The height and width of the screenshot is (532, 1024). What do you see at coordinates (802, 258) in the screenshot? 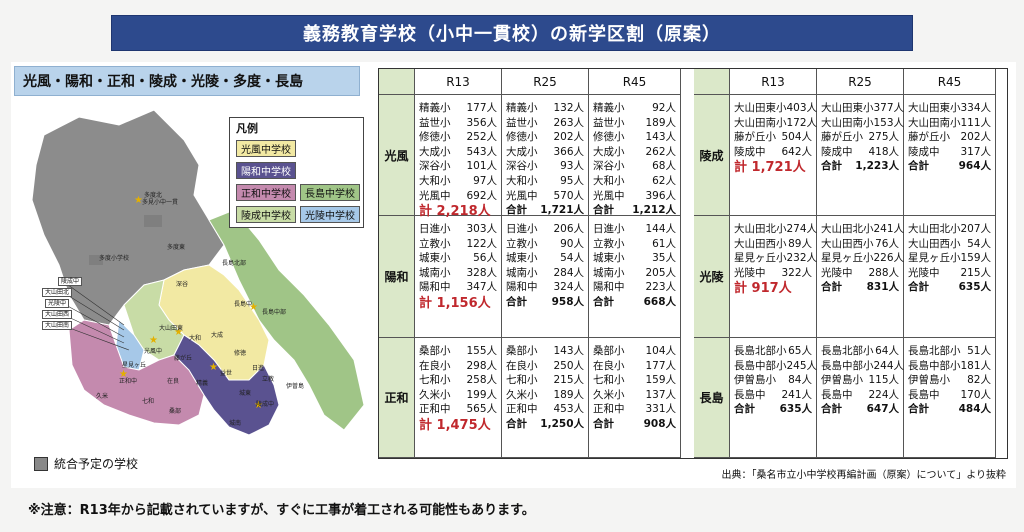
I see `student-count: 232人` at bounding box center [802, 258].